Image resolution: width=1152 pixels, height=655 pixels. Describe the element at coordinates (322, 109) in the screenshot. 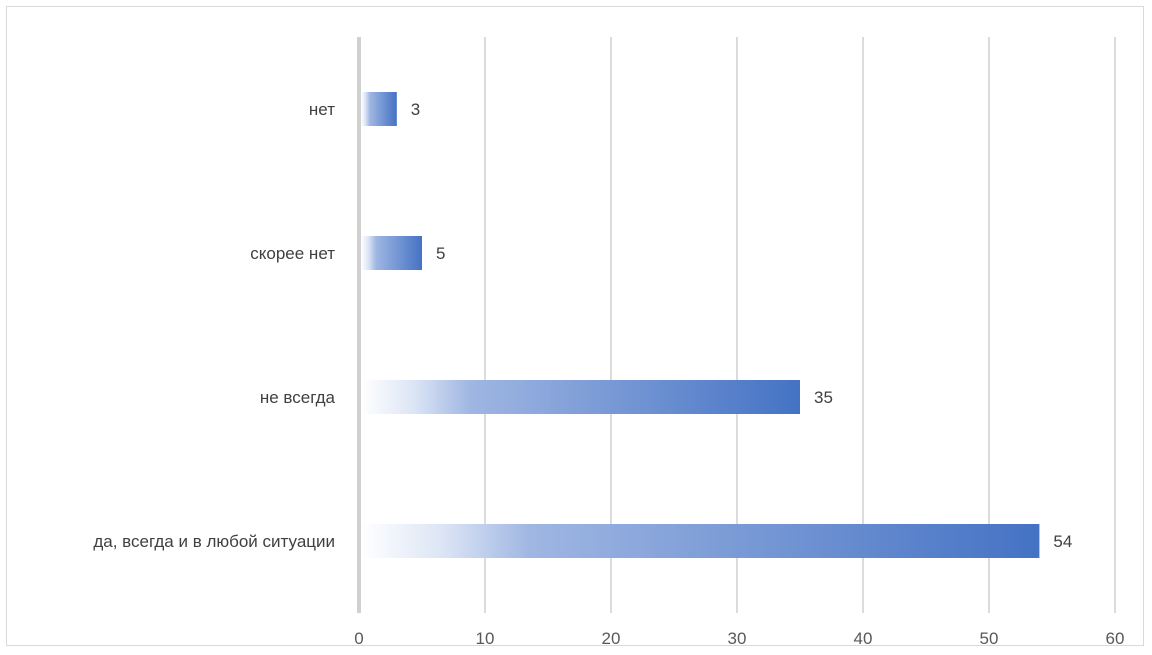

I see `category-label-4: нет` at that location.